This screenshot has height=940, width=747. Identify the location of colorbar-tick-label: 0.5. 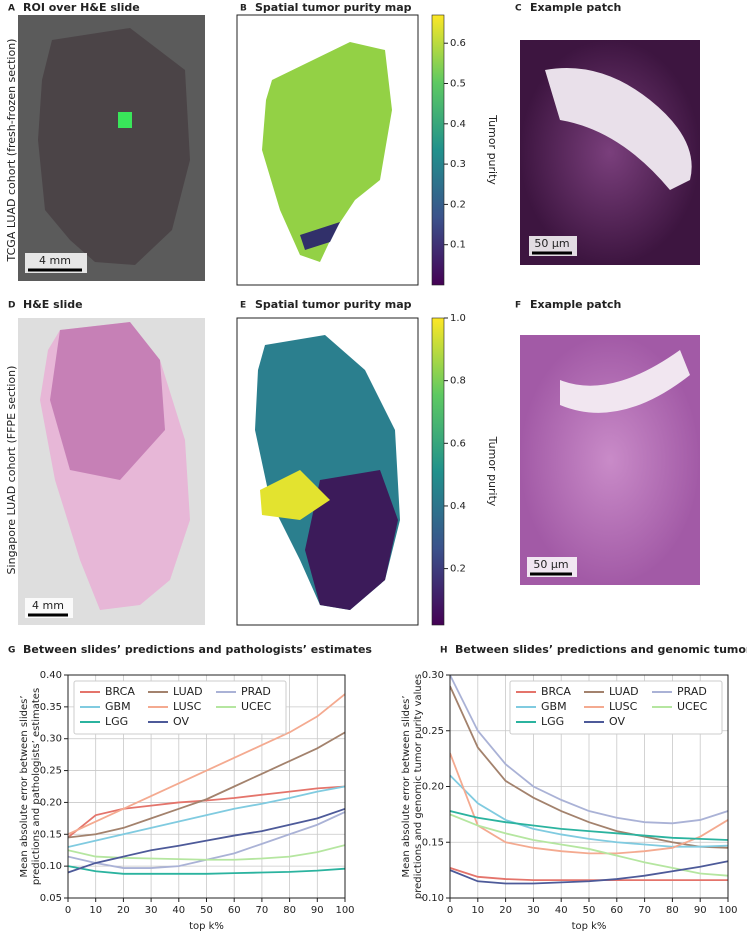
(458, 84).